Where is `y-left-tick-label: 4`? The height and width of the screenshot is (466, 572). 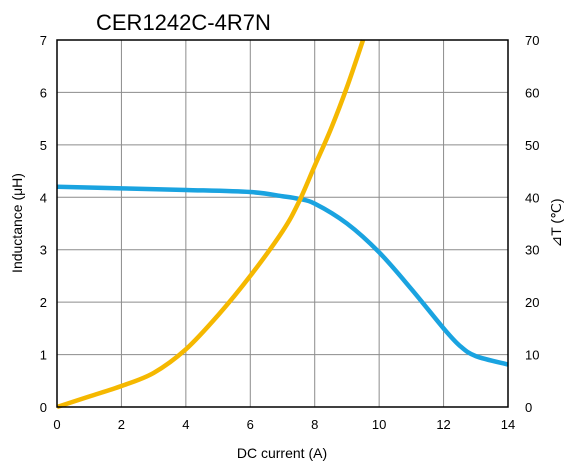
y-left-tick-label: 4 is located at coordinates (43, 197).